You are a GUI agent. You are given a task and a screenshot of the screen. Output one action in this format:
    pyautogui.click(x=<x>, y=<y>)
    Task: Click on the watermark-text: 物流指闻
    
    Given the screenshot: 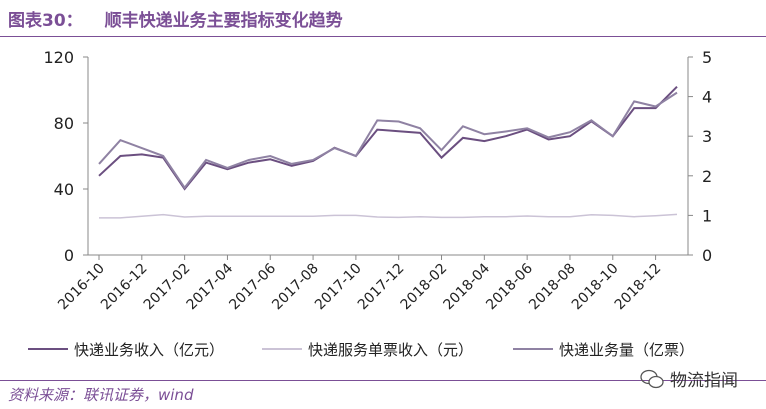 What is the action you would take?
    pyautogui.click(x=704, y=381)
    